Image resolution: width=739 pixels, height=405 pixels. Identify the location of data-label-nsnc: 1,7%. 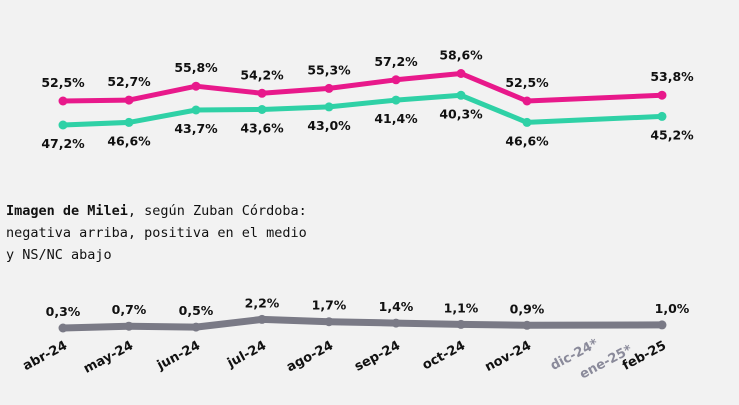
(329, 305).